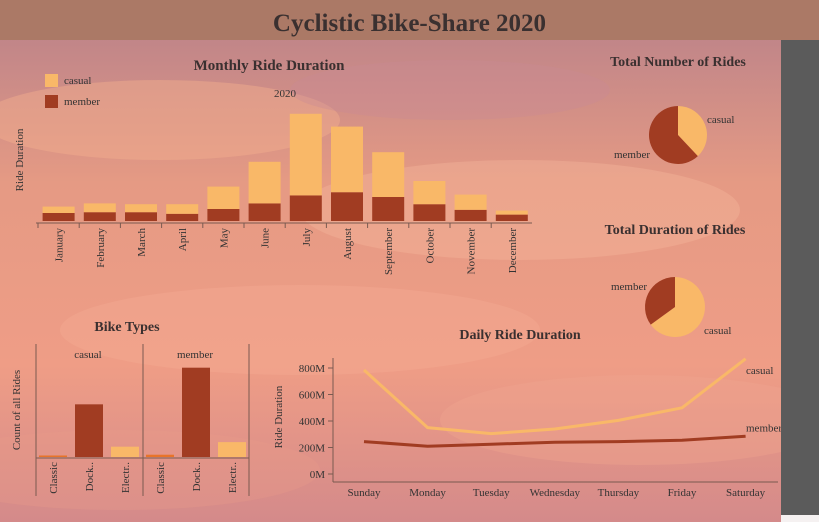 This screenshot has width=819, height=522. I want to click on month-tick-label: December, so click(513, 251).